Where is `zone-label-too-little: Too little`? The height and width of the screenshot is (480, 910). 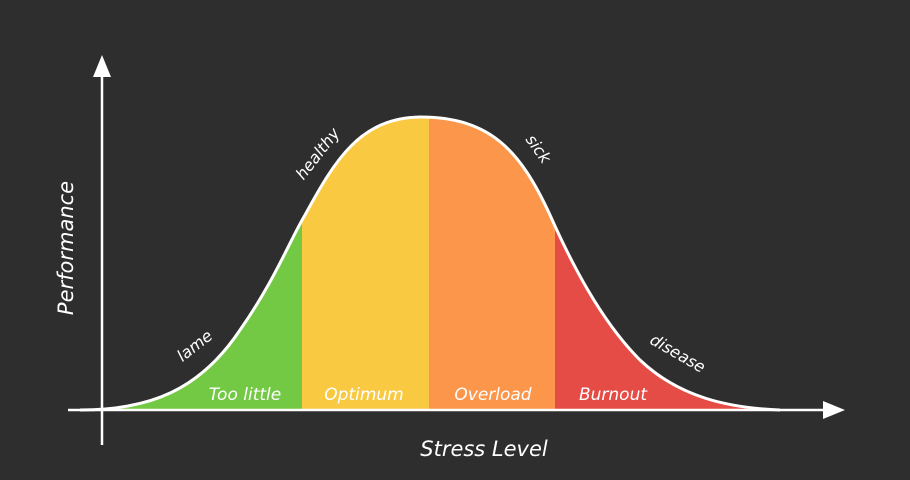
zone-label-too-little: Too little is located at coordinates (245, 395).